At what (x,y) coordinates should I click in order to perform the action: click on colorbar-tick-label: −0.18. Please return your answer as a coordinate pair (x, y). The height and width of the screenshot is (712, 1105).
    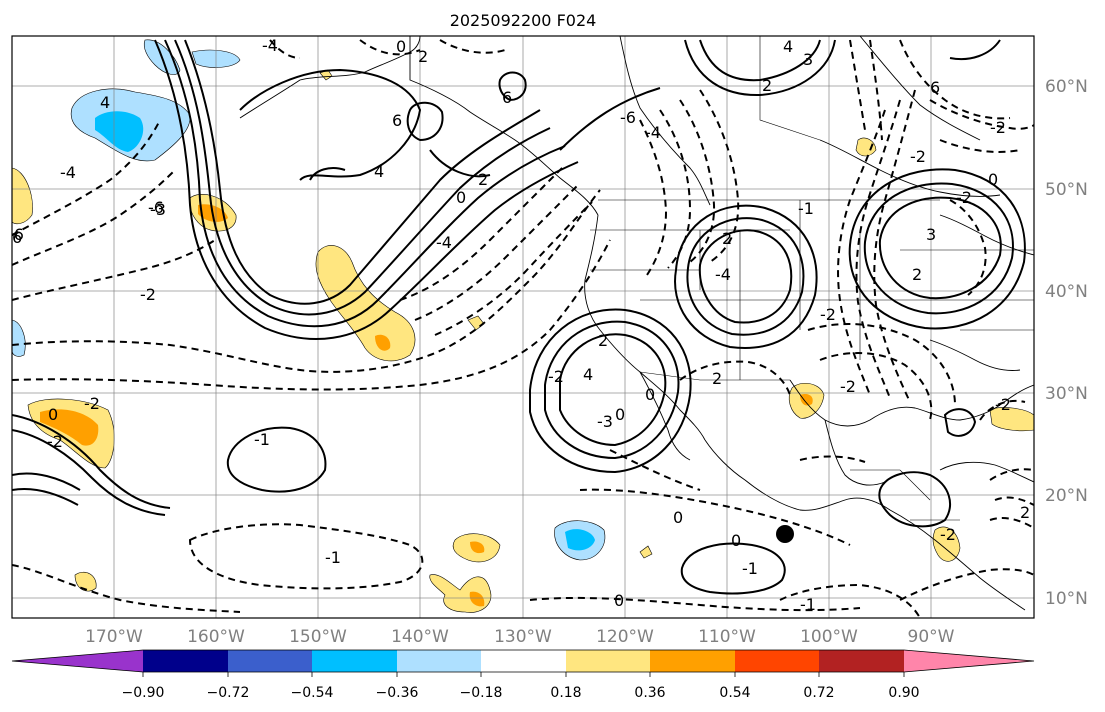
    Looking at the image, I should click on (481, 693).